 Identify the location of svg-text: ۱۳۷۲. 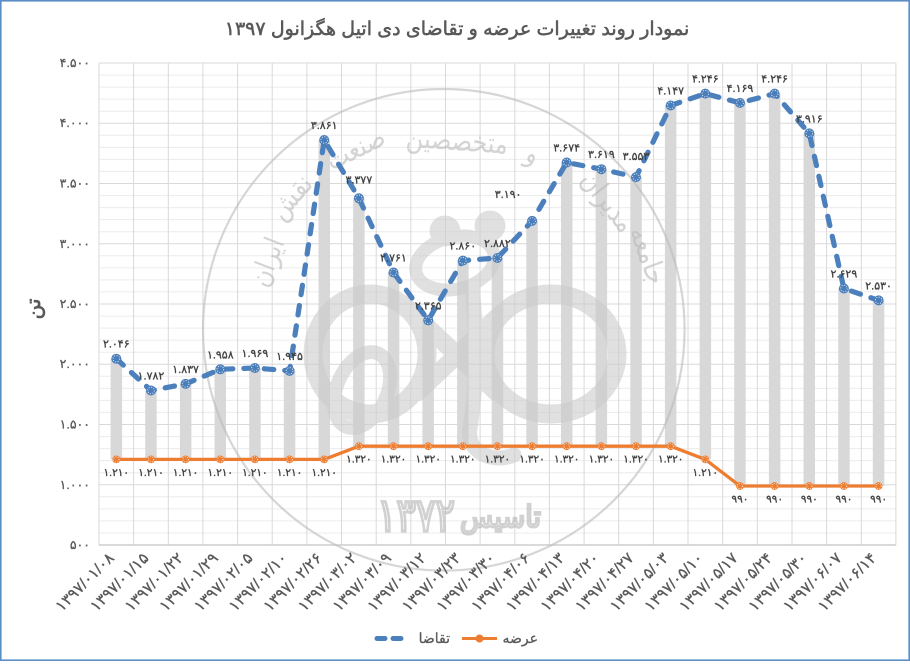
(416, 515).